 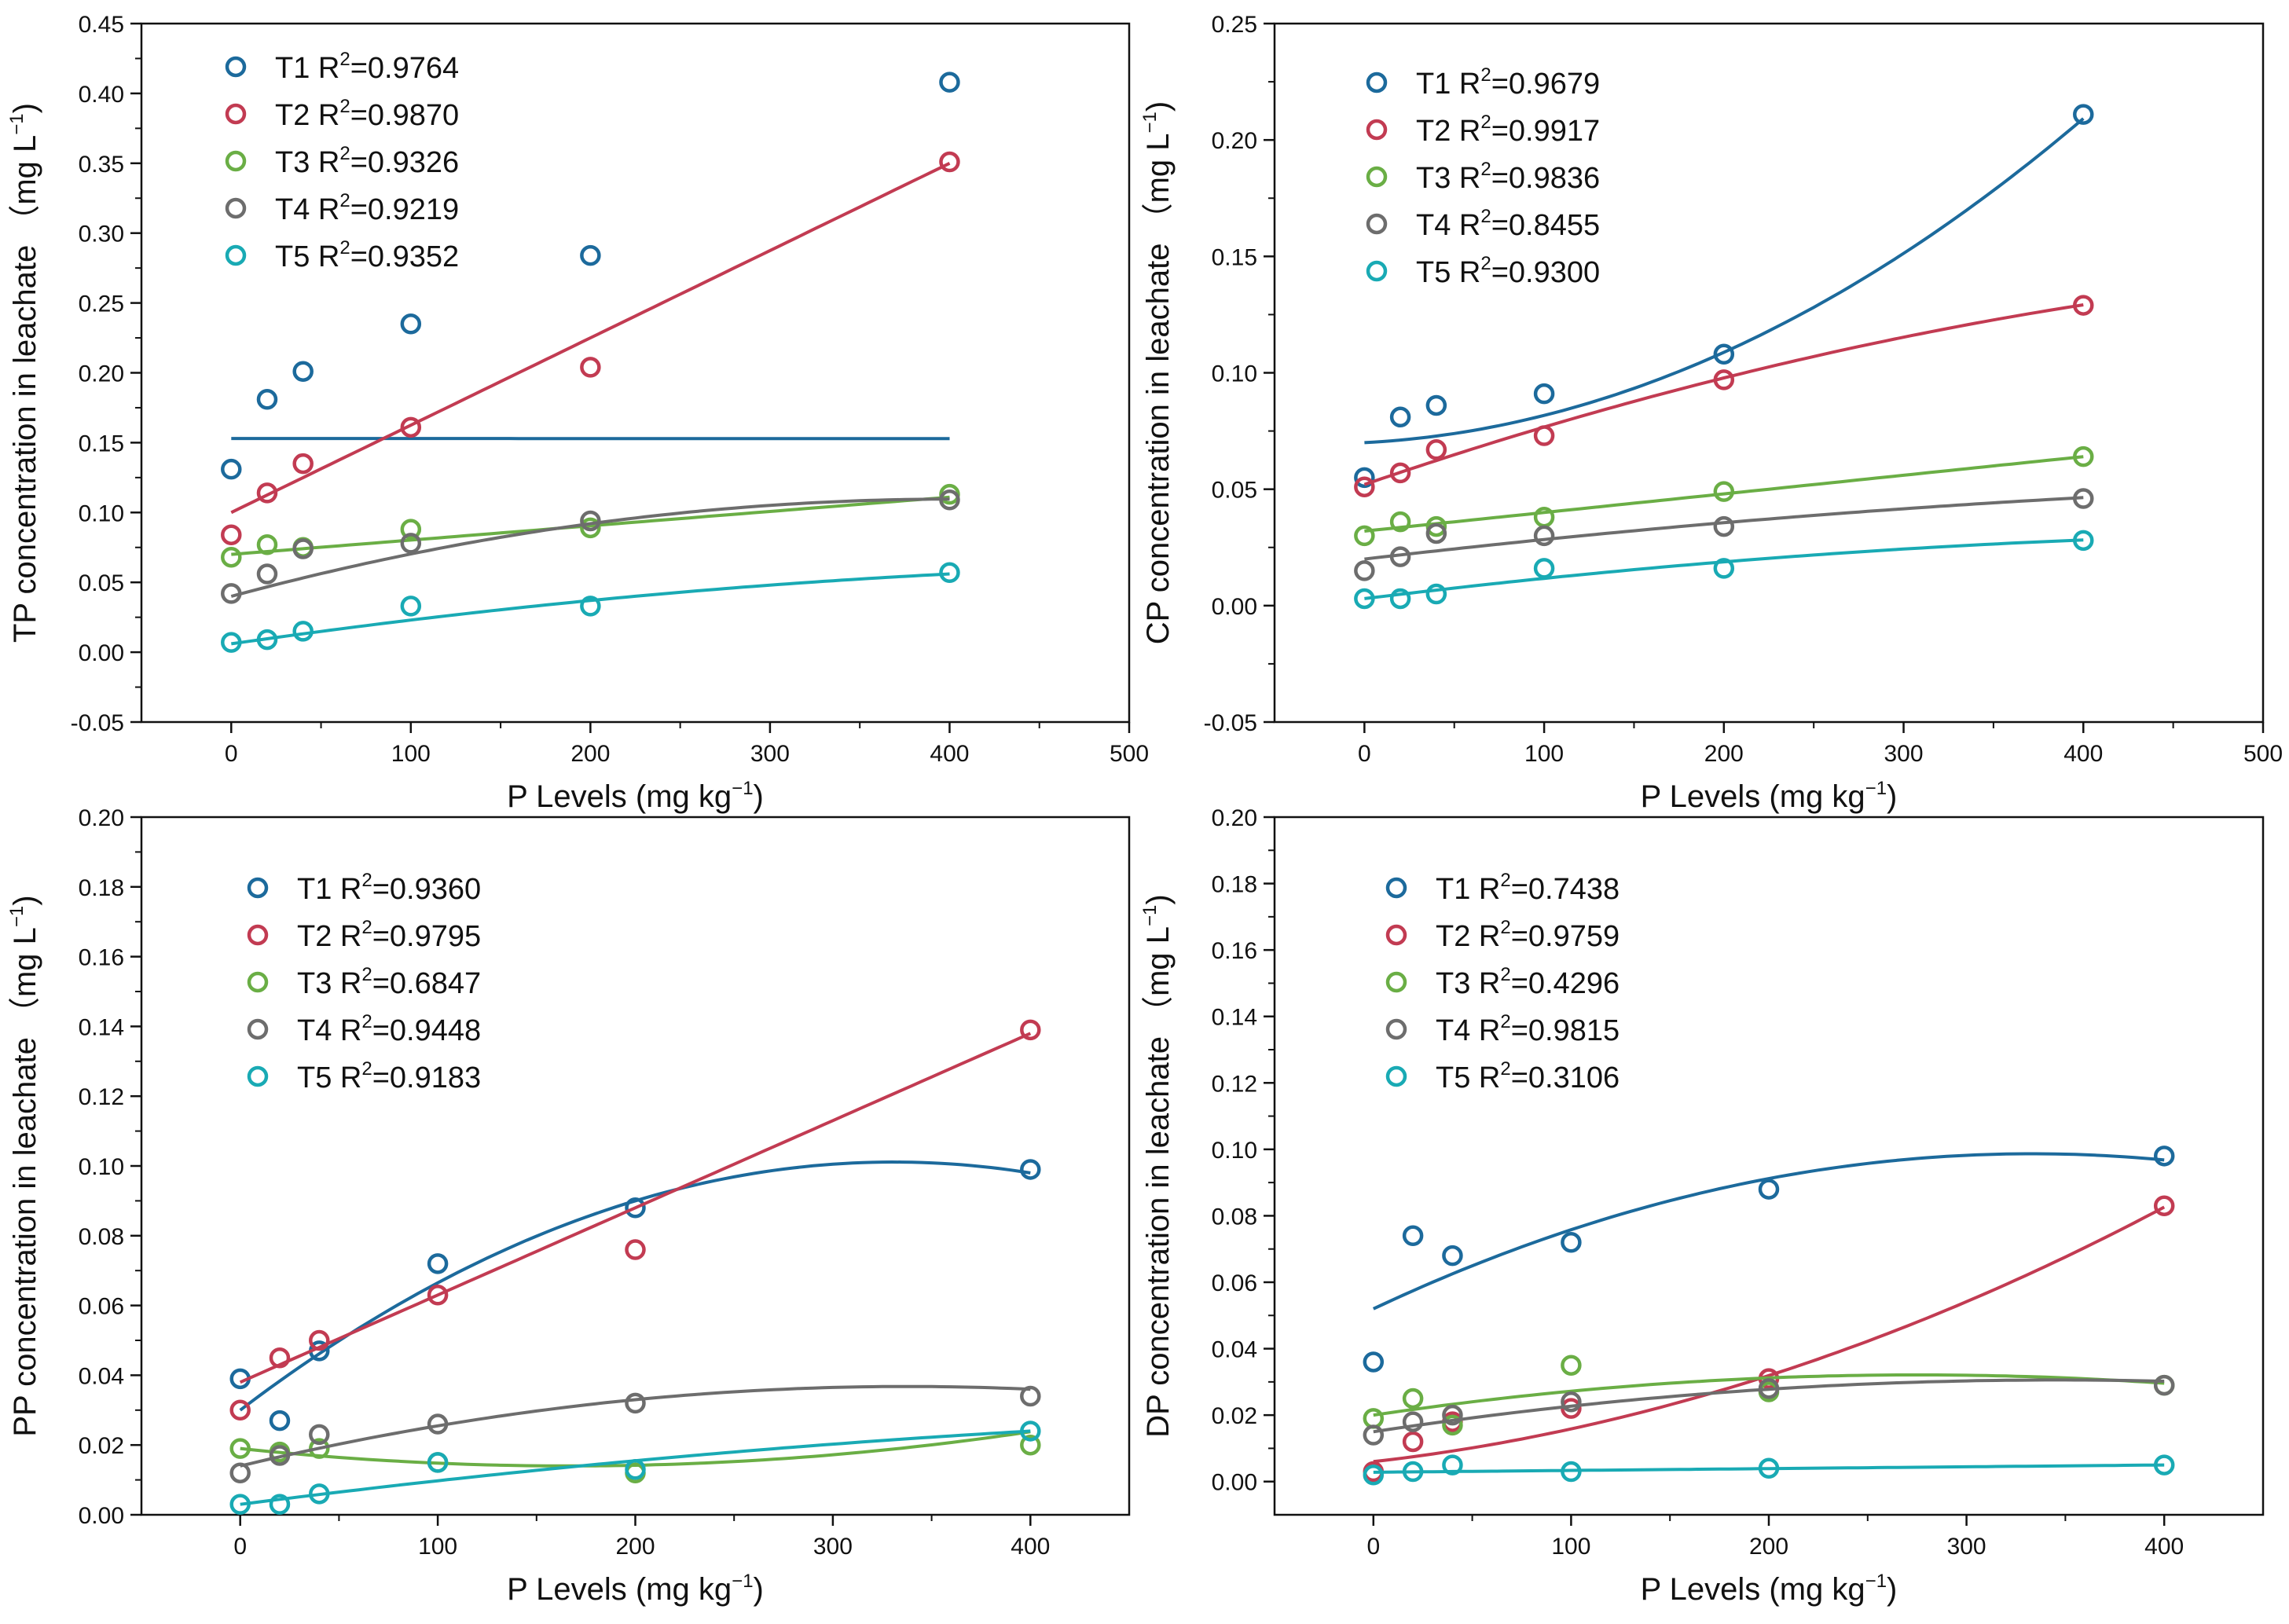 I want to click on dp-t3-fit-curve, so click(x=1769, y=1395).